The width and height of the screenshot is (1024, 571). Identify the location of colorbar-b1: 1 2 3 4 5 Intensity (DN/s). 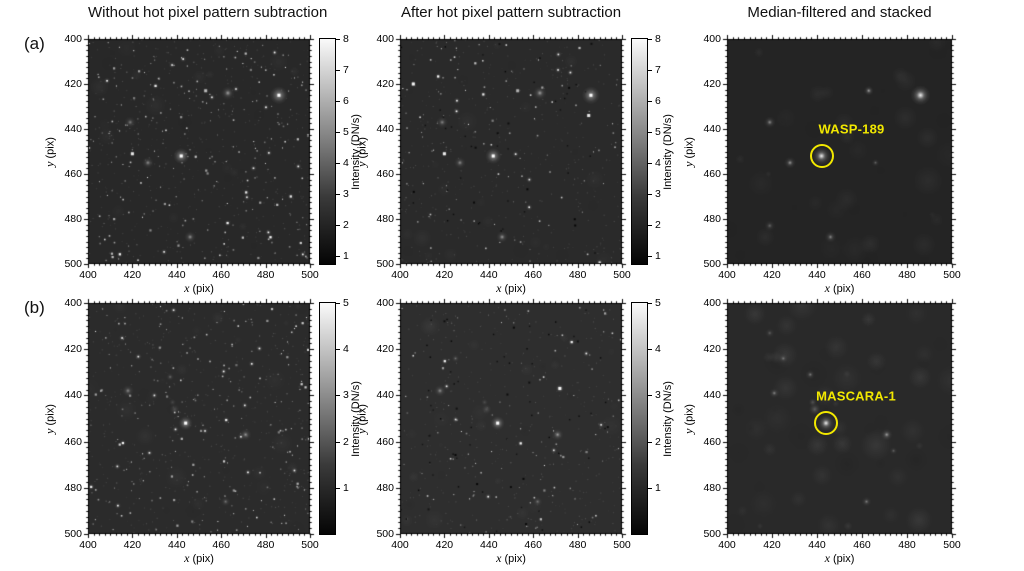
(340, 416).